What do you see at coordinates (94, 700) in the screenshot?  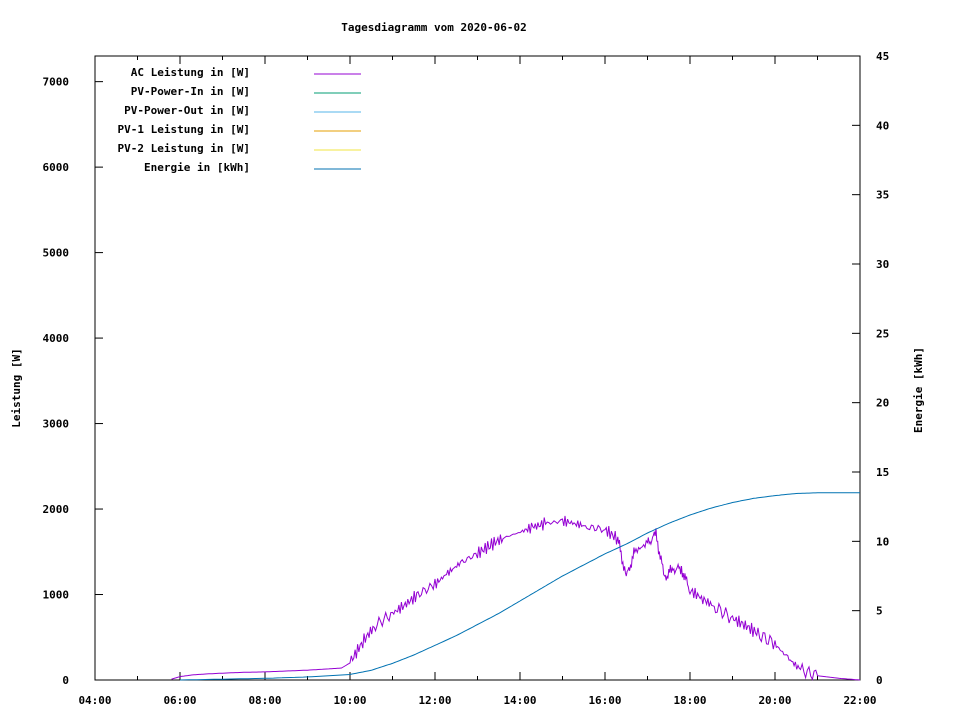 I see `x-tick-label: 04:00` at bounding box center [94, 700].